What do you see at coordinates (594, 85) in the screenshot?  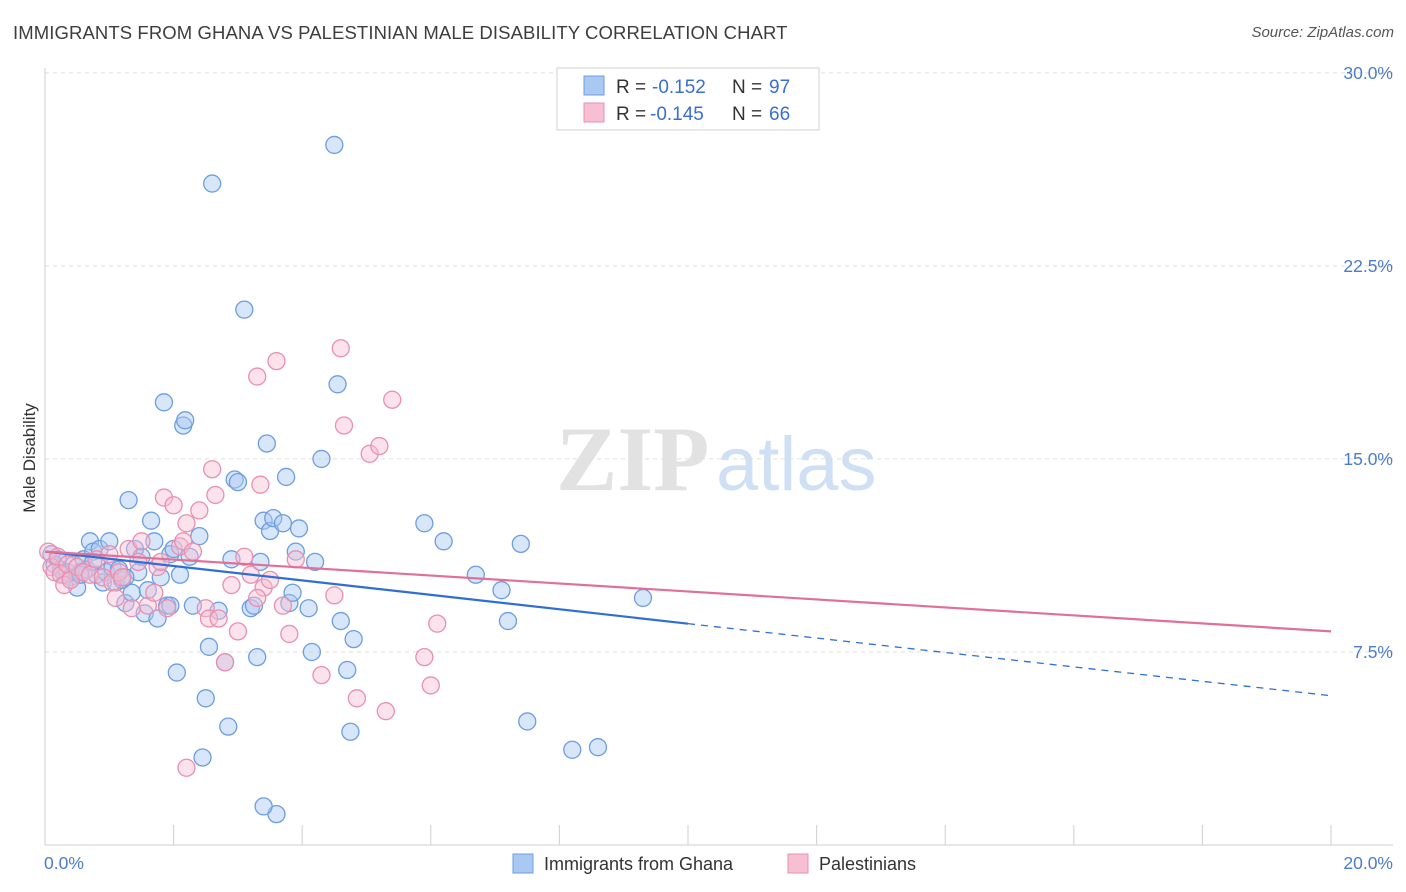 I see `legend-swatch-blue` at bounding box center [594, 85].